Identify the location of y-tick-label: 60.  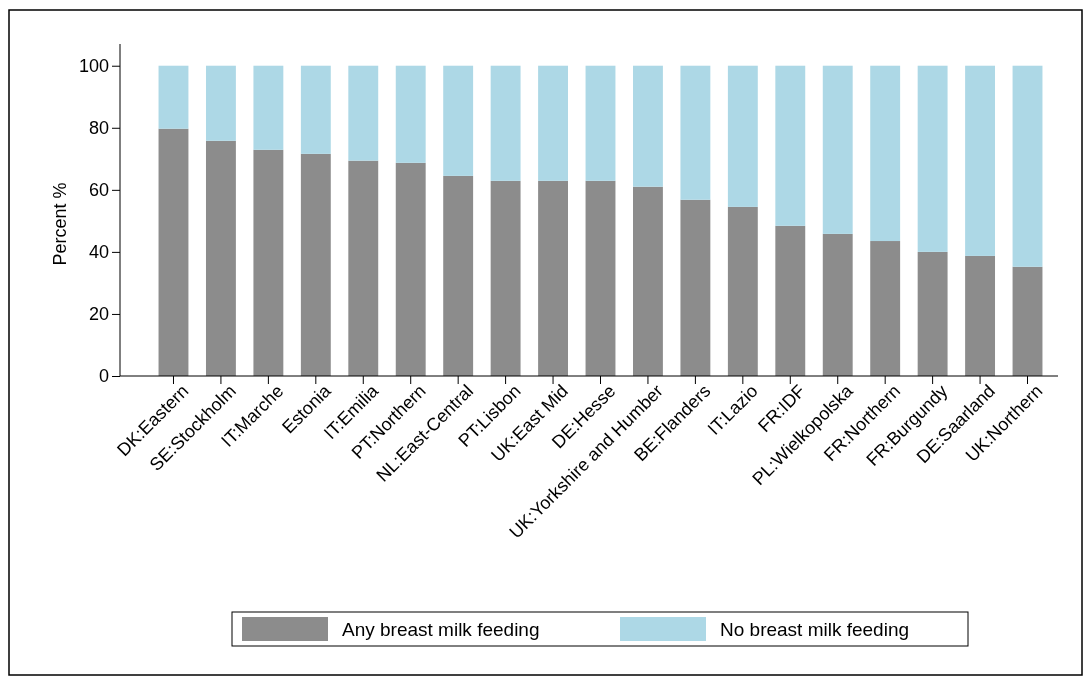
(98, 190).